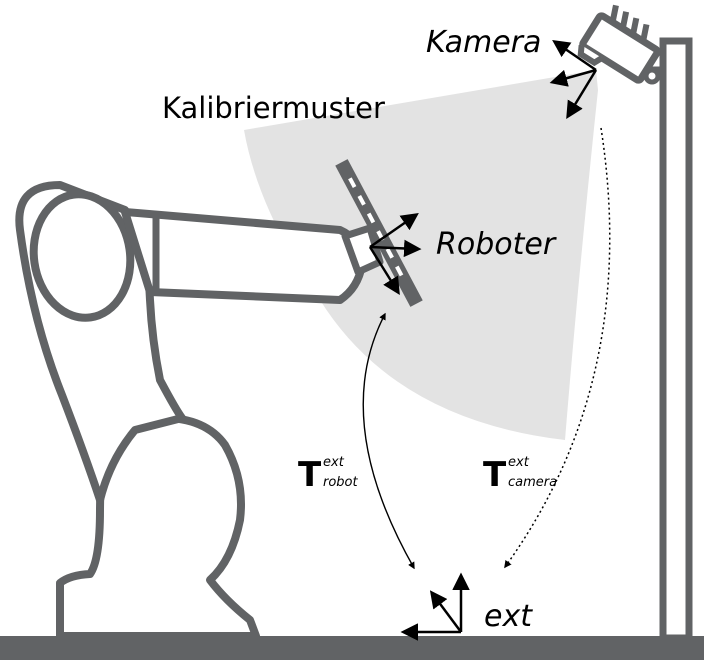  I want to click on calibration-pattern-label: Kalibriermuster, so click(273, 108).